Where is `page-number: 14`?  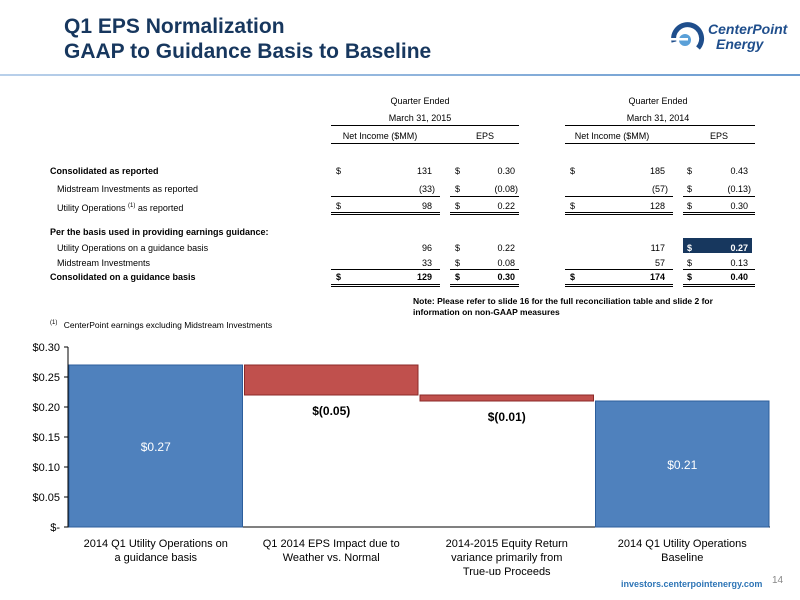
page-number: 14 is located at coordinates (778, 580).